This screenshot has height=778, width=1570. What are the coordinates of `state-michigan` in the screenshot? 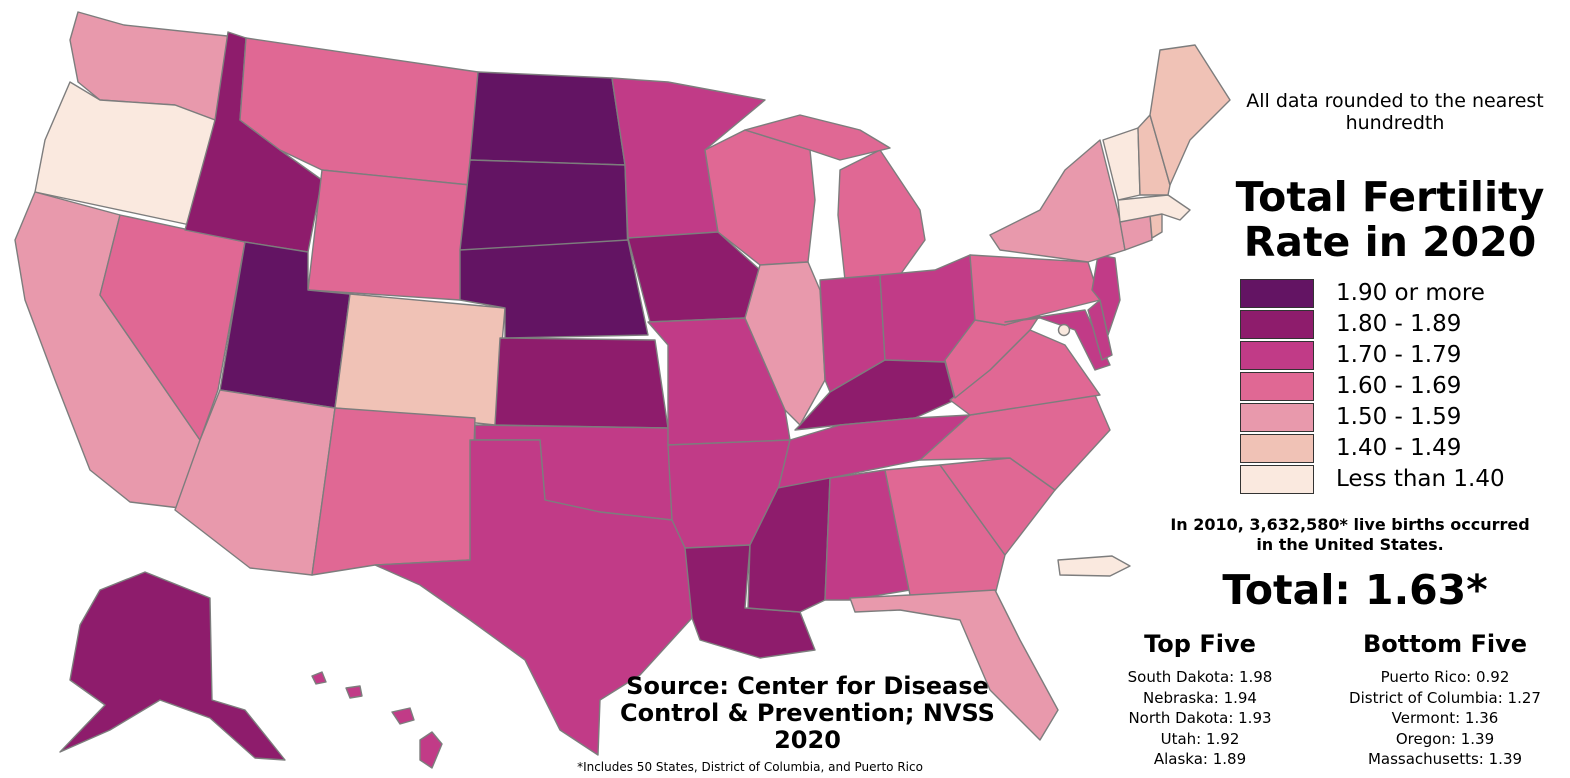 It's located at (881, 215).